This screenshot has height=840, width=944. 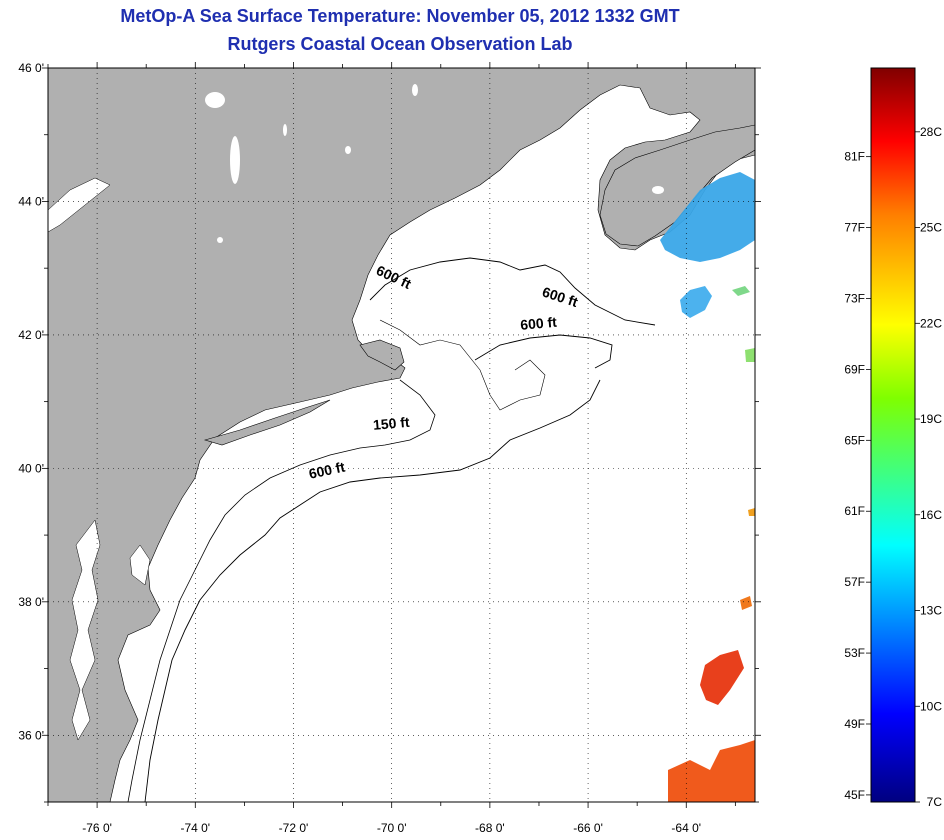 What do you see at coordinates (400, 44) in the screenshot?
I see `map-subtitle: Rutgers Coastal Ocean Observation Lab` at bounding box center [400, 44].